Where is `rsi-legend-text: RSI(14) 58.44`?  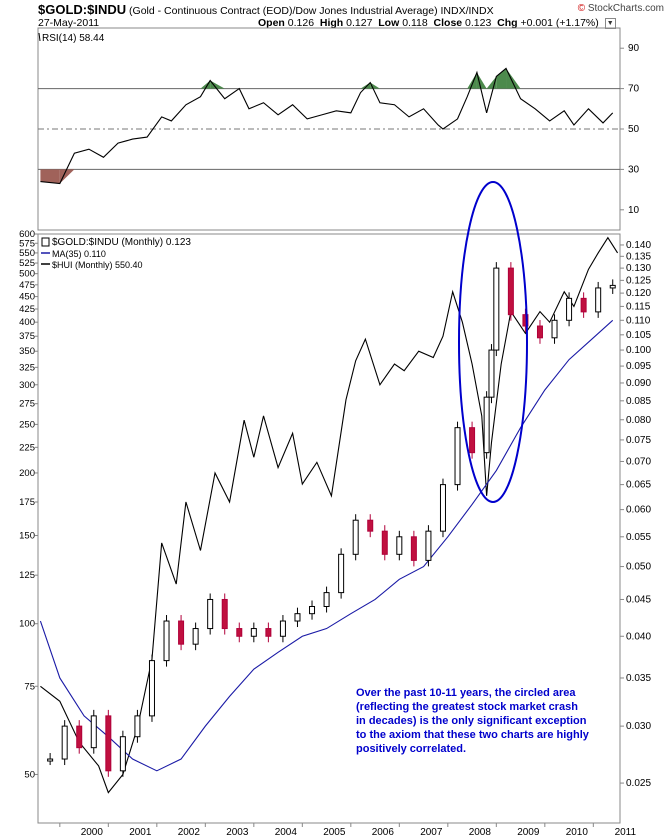 rsi-legend-text: RSI(14) 58.44 is located at coordinates (73, 38).